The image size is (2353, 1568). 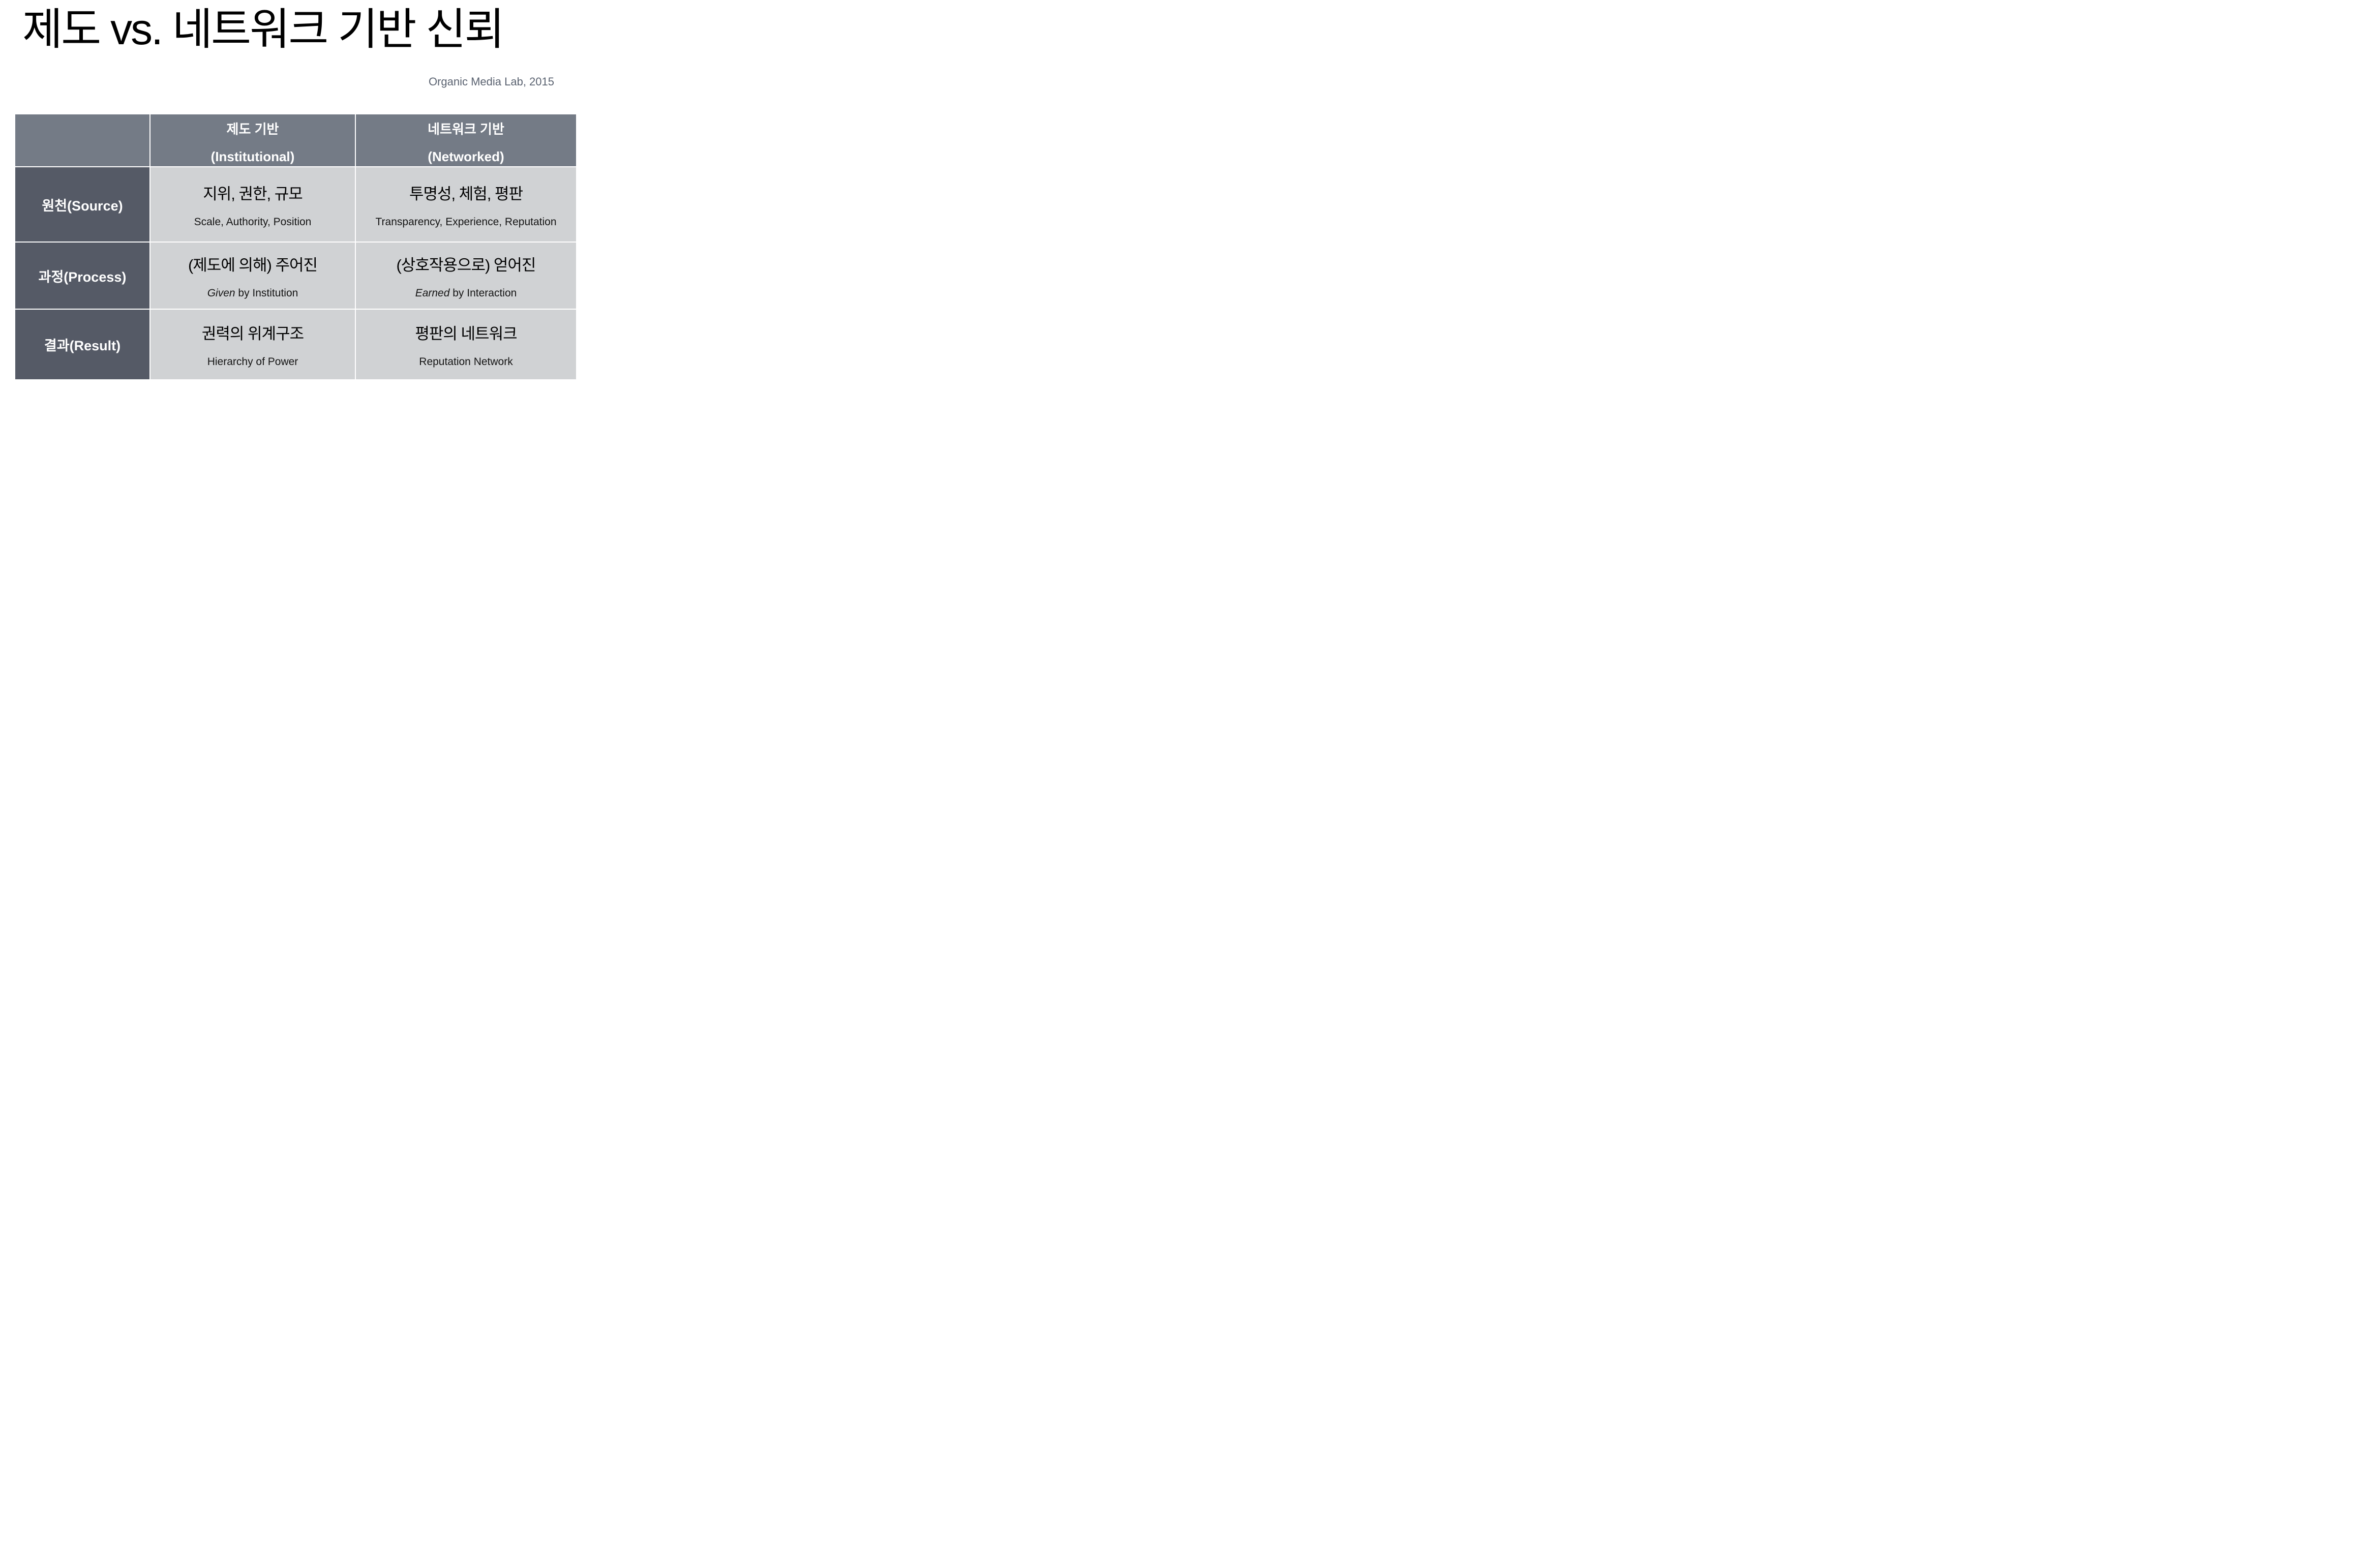 What do you see at coordinates (491, 81) in the screenshot?
I see `credit-text: Organic Media Lab, 2015` at bounding box center [491, 81].